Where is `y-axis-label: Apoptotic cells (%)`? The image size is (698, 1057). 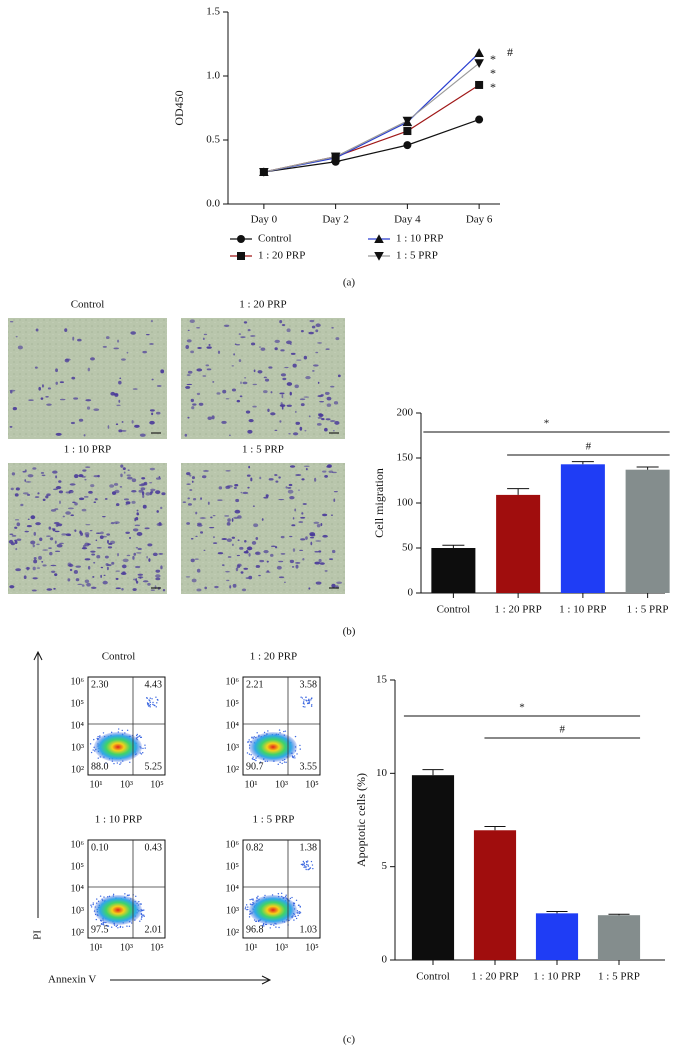
y-axis-label: Apoptotic cells (%) is located at coordinates (361, 820).